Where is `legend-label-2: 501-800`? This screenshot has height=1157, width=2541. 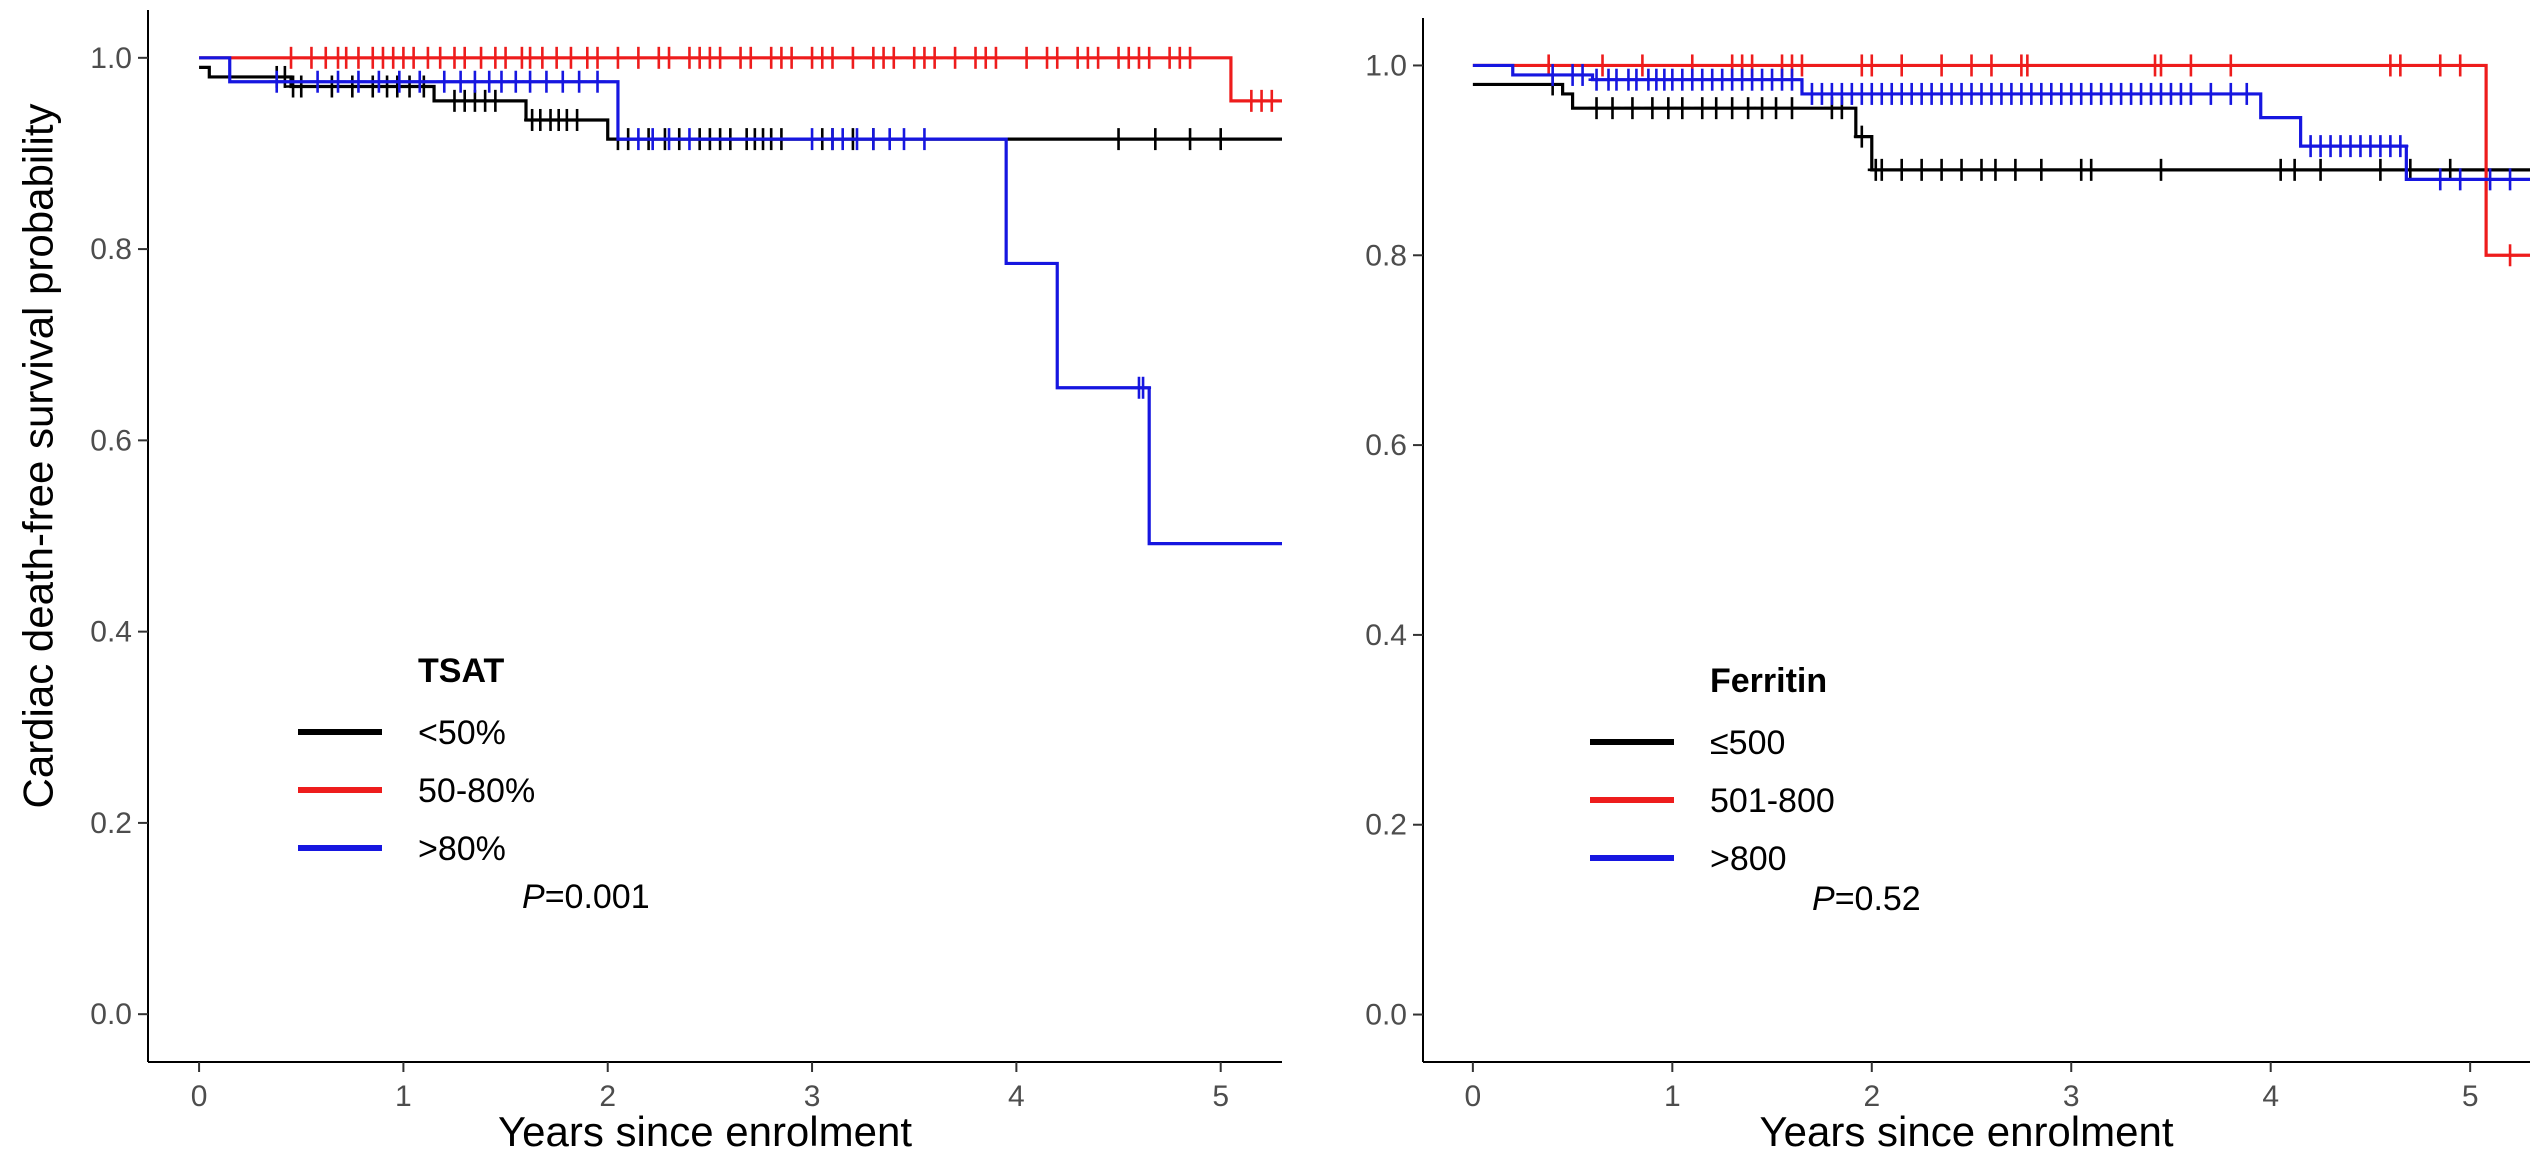 legend-label-2: 501-800 is located at coordinates (1772, 801).